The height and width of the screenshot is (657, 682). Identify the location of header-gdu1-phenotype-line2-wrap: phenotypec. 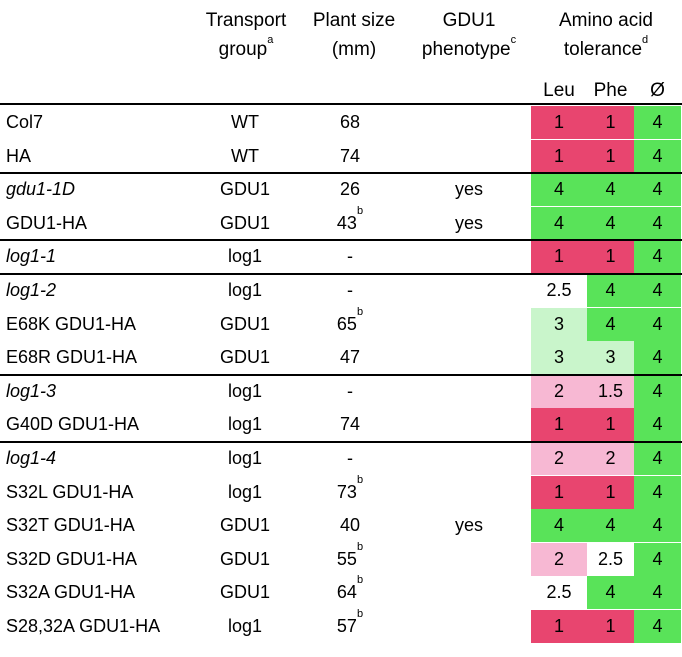
(469, 49).